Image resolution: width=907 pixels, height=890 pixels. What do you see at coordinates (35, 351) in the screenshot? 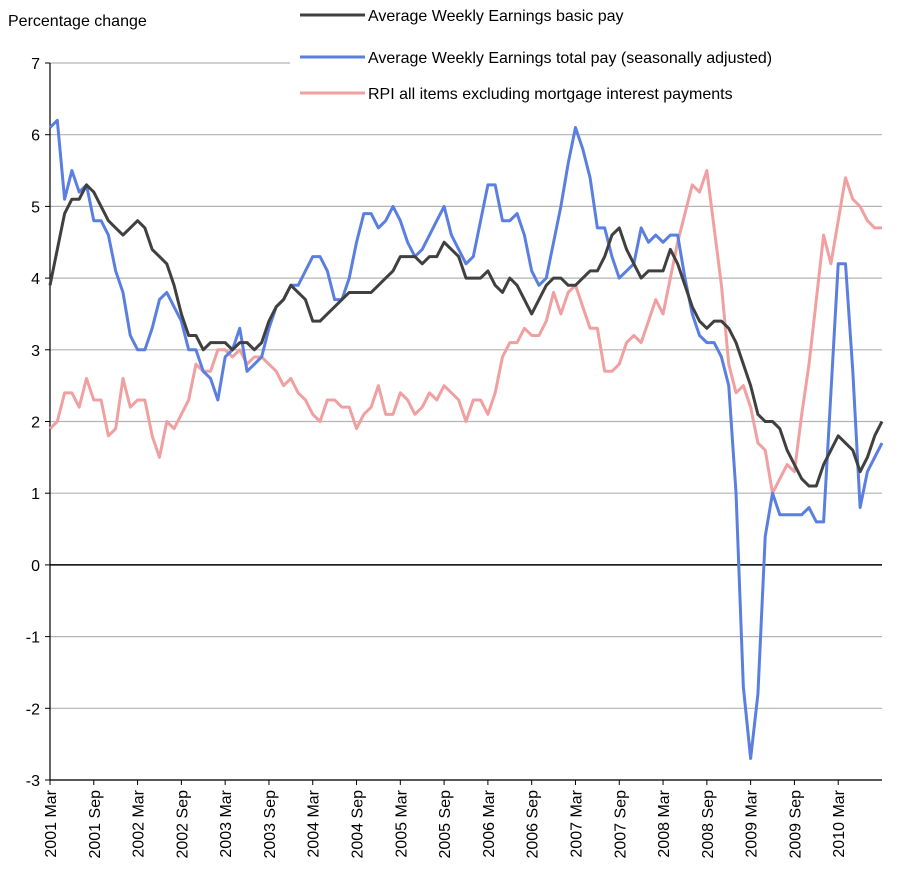
I see `y-tick-label: 3` at bounding box center [35, 351].